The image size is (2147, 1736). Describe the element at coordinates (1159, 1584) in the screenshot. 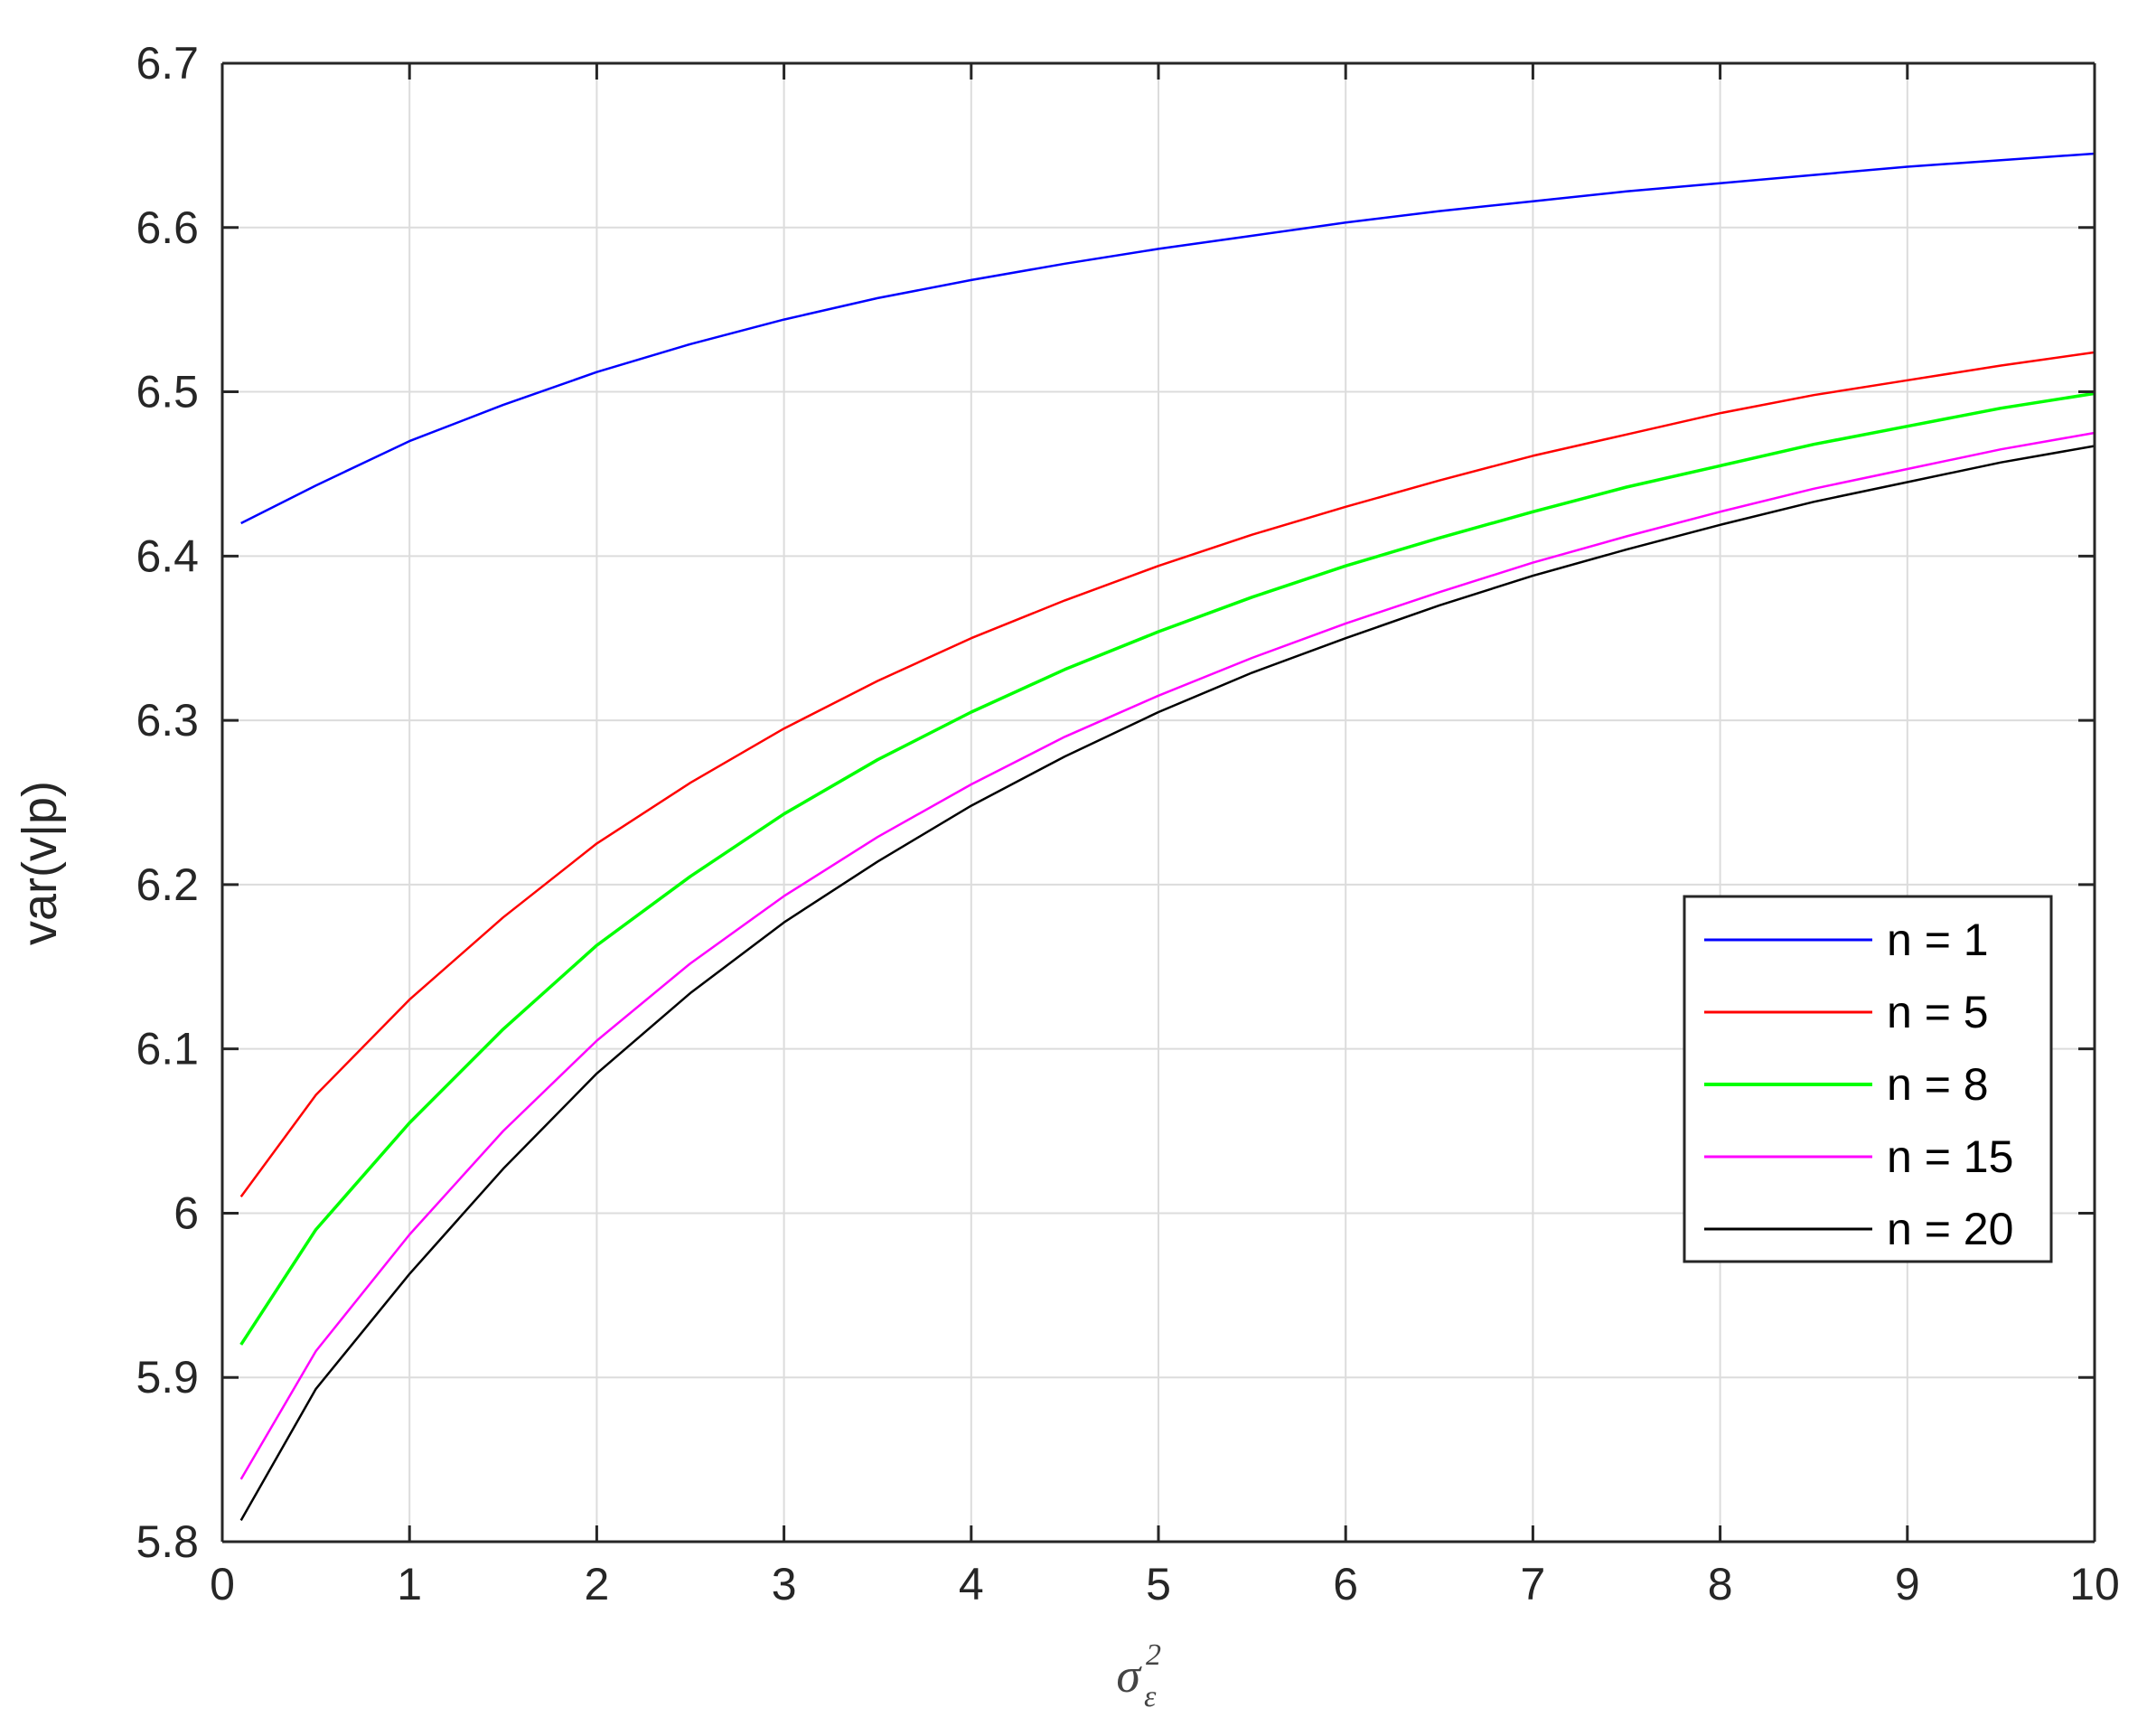

I see `x-tick-label: 5` at that location.